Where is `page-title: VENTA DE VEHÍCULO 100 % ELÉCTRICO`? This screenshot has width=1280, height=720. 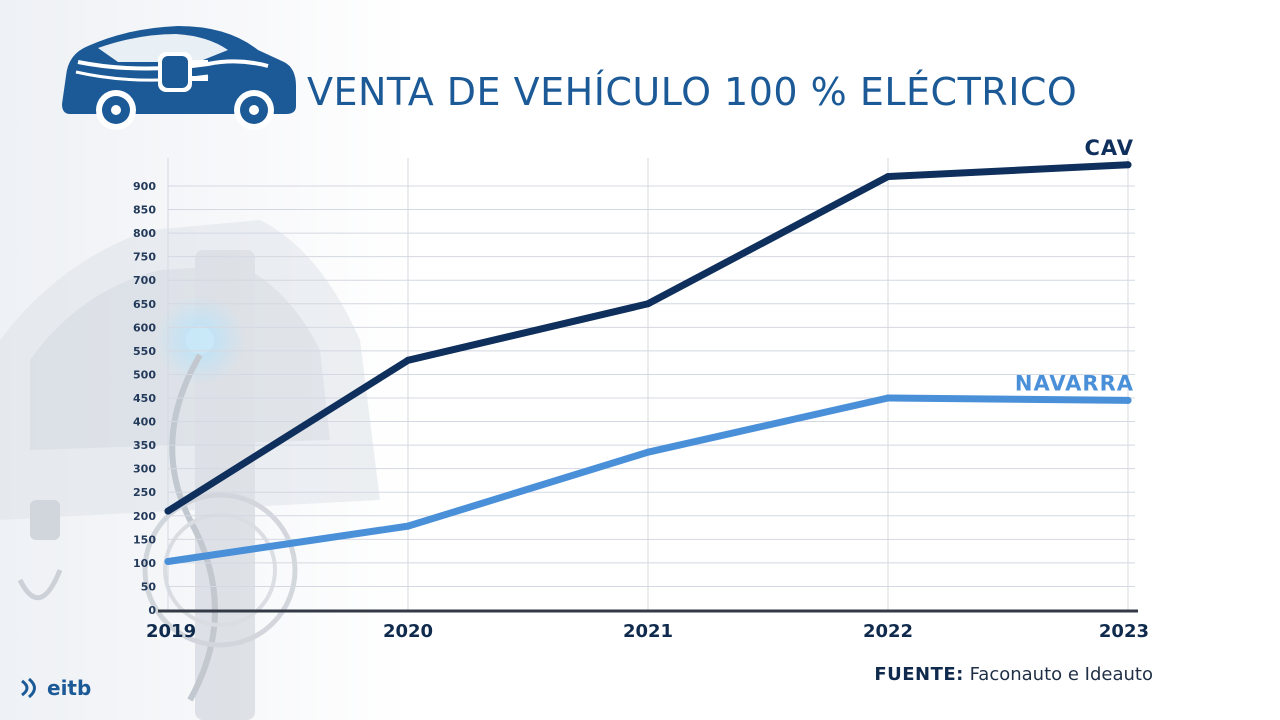 page-title: VENTA DE VEHÍCULO 100 % ELÉCTRICO is located at coordinates (692, 92).